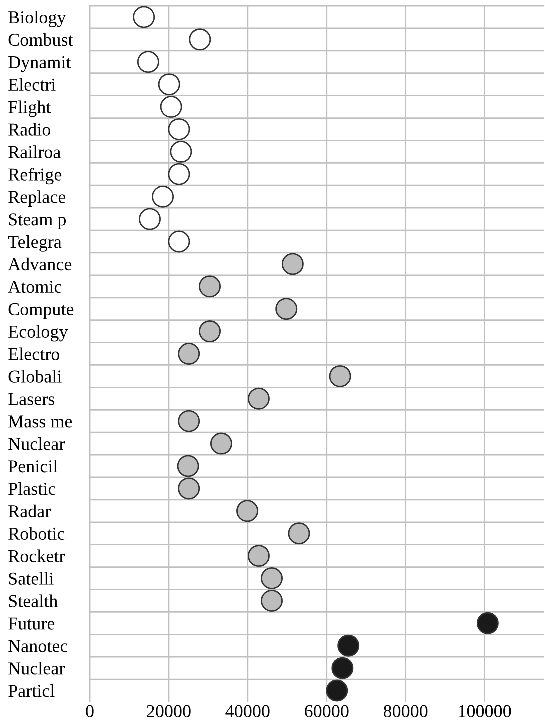 This screenshot has width=545, height=724. What do you see at coordinates (248, 711) in the screenshot?
I see `x-tick-label: 40000` at bounding box center [248, 711].